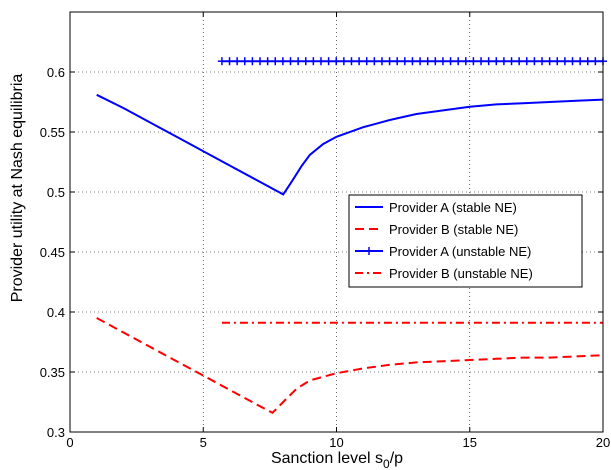 This screenshot has width=611, height=470. What do you see at coordinates (453, 207) in the screenshot?
I see `legend-label-1: Provider A (stable NE)` at bounding box center [453, 207].